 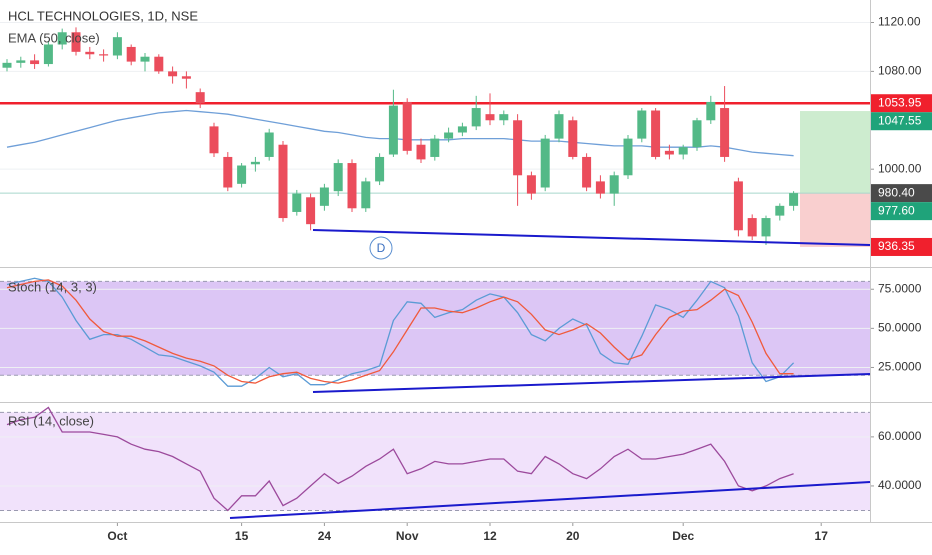 What do you see at coordinates (52, 286) in the screenshot?
I see `study-label: Stoch (14, 3, 3)` at bounding box center [52, 286].